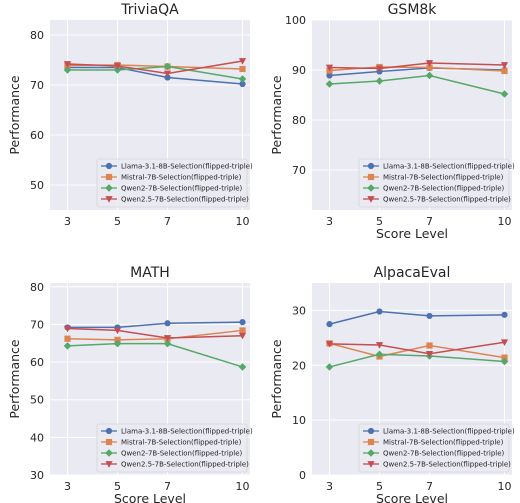 The image size is (520, 503). Describe the element at coordinates (117, 221) in the screenshot. I see `x-tick-label: 5` at that location.